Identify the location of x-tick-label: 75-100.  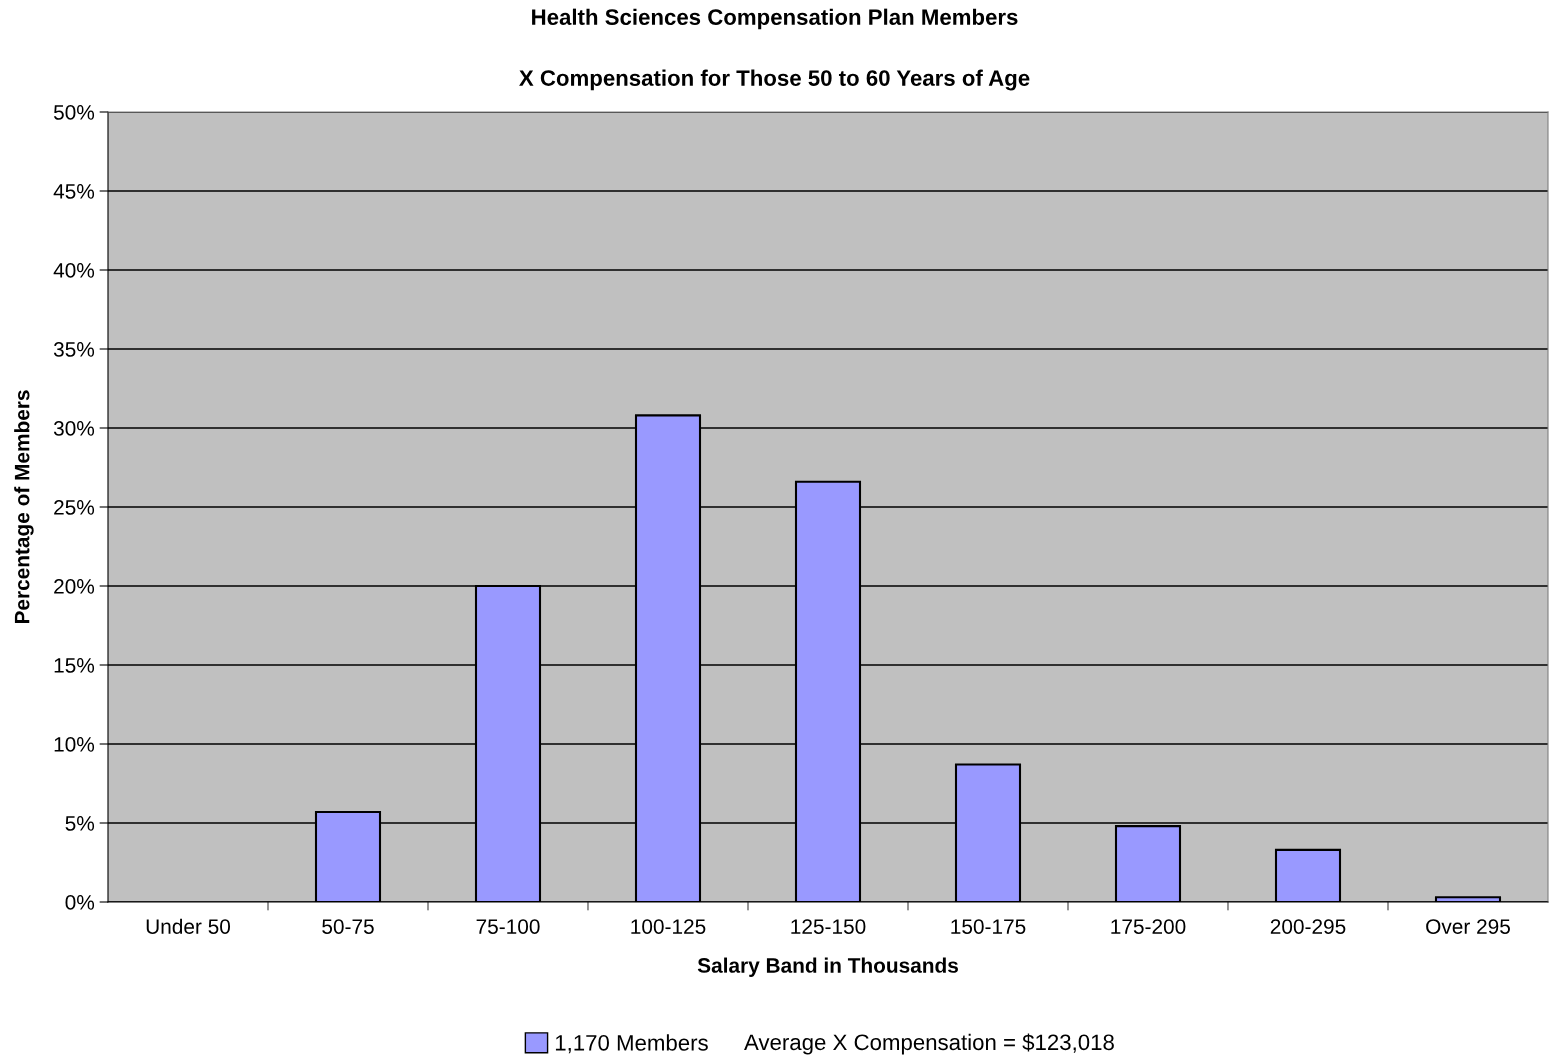
(508, 926).